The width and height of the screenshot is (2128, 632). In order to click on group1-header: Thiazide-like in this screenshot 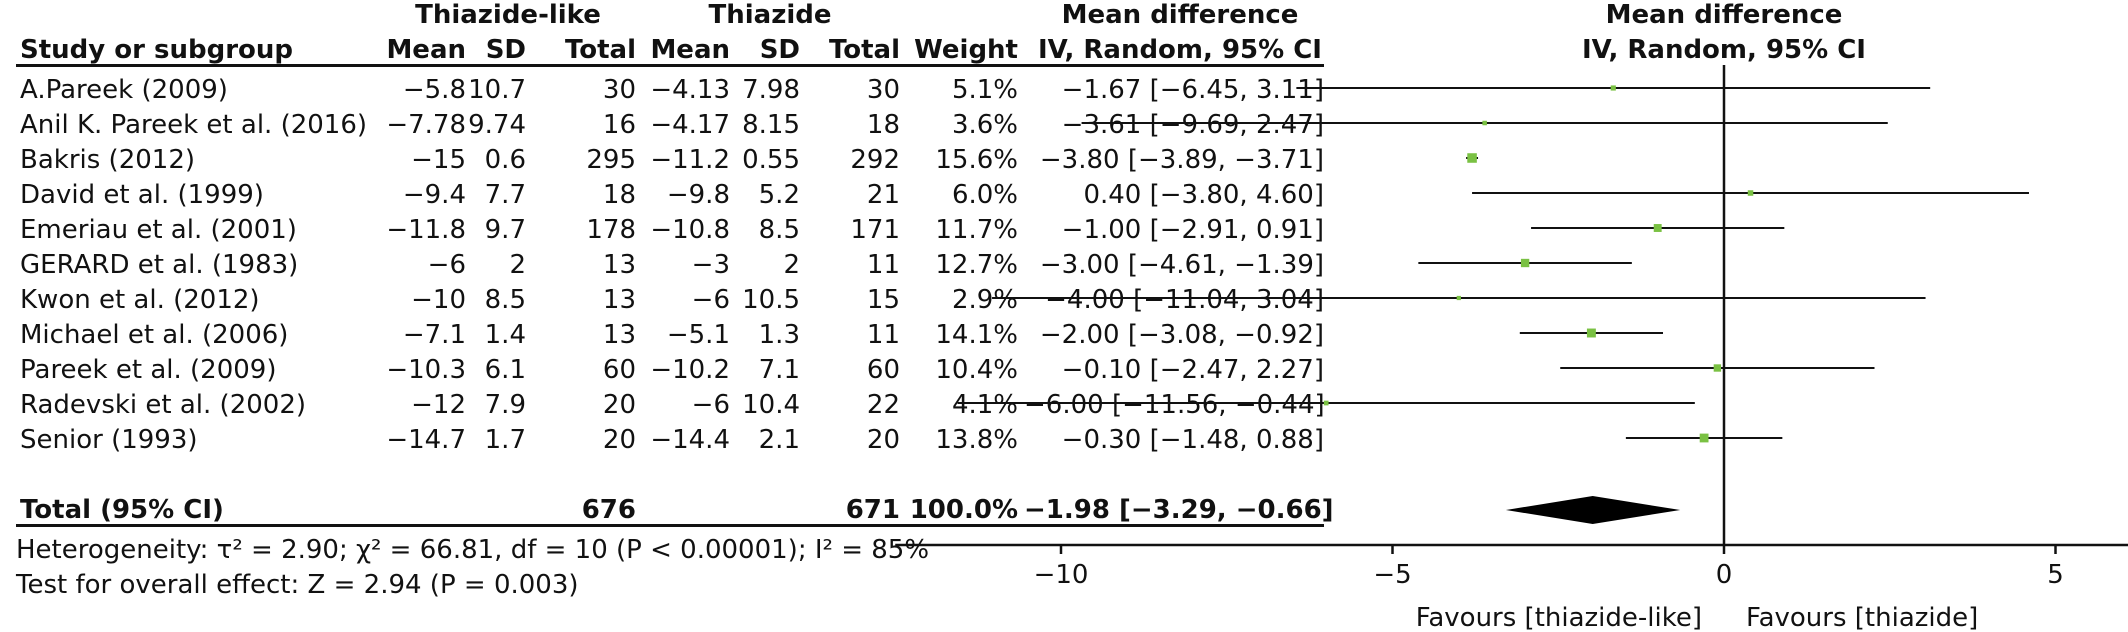, I will do `click(508, 15)`.